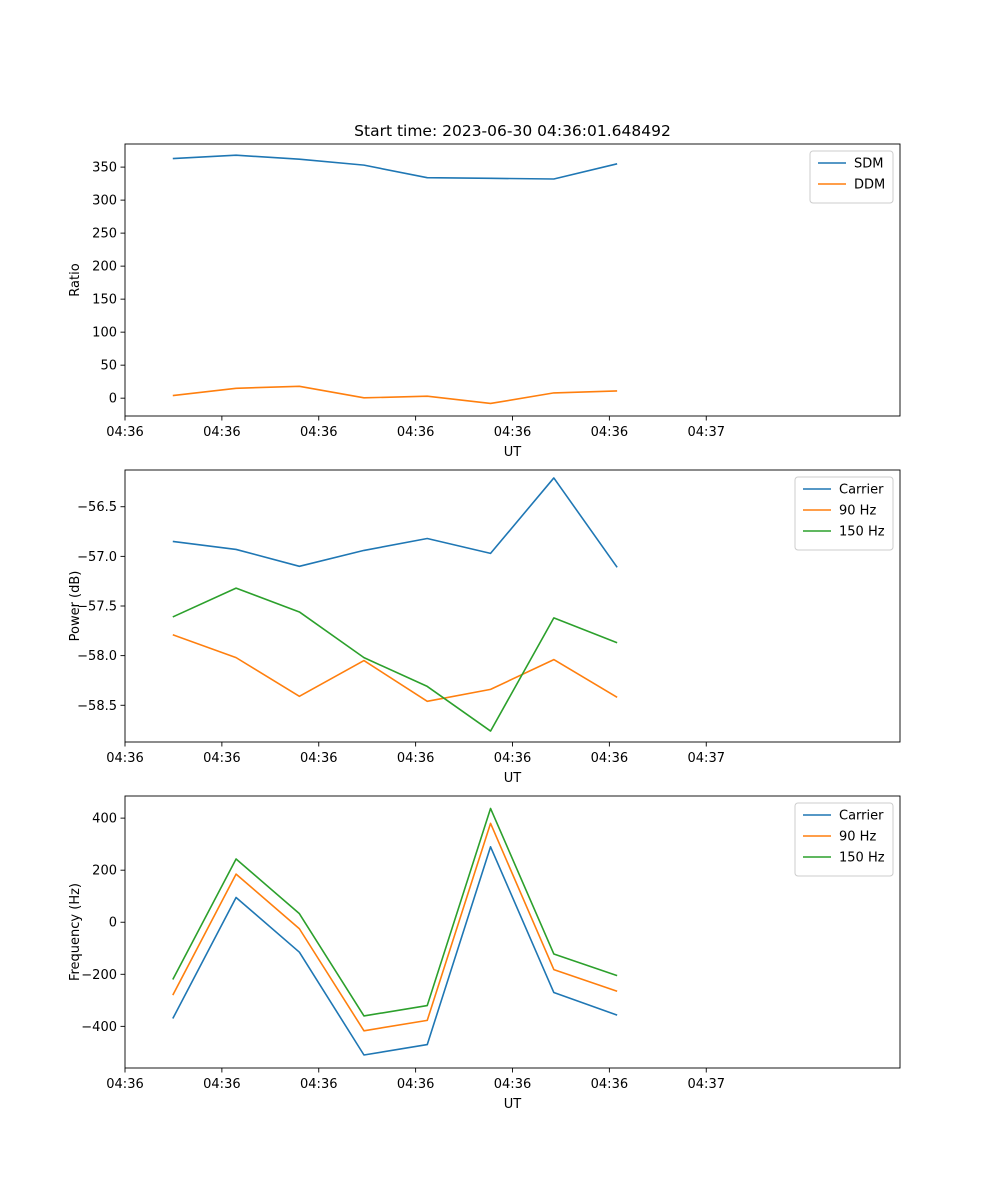 This screenshot has width=1000, height=1200. Describe the element at coordinates (395, 167) in the screenshot. I see `series-line-sdm` at that location.